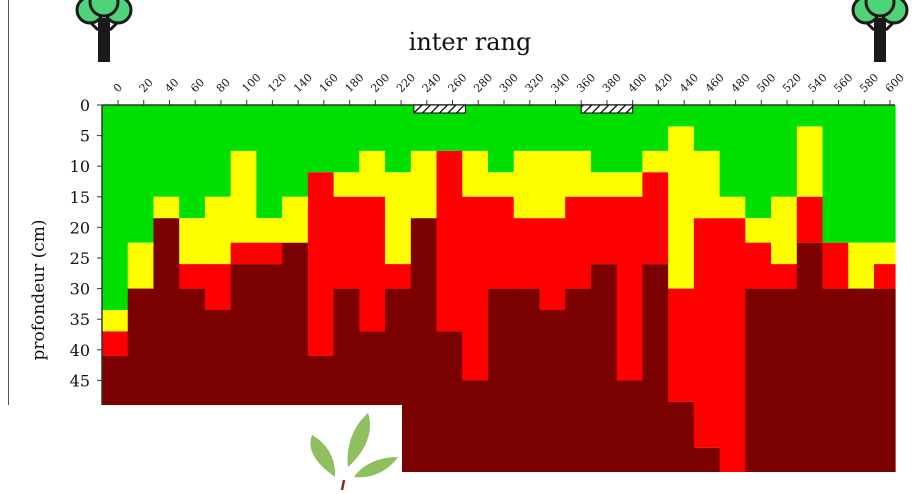 This screenshot has width=916, height=494. I want to click on x-tick-label: 360, so click(586, 83).